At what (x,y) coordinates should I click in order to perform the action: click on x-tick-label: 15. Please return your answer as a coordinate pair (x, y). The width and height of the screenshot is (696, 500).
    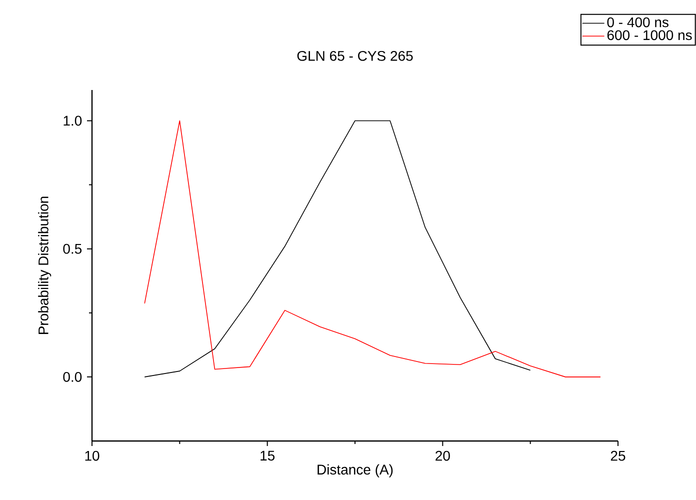
    Looking at the image, I should click on (267, 455).